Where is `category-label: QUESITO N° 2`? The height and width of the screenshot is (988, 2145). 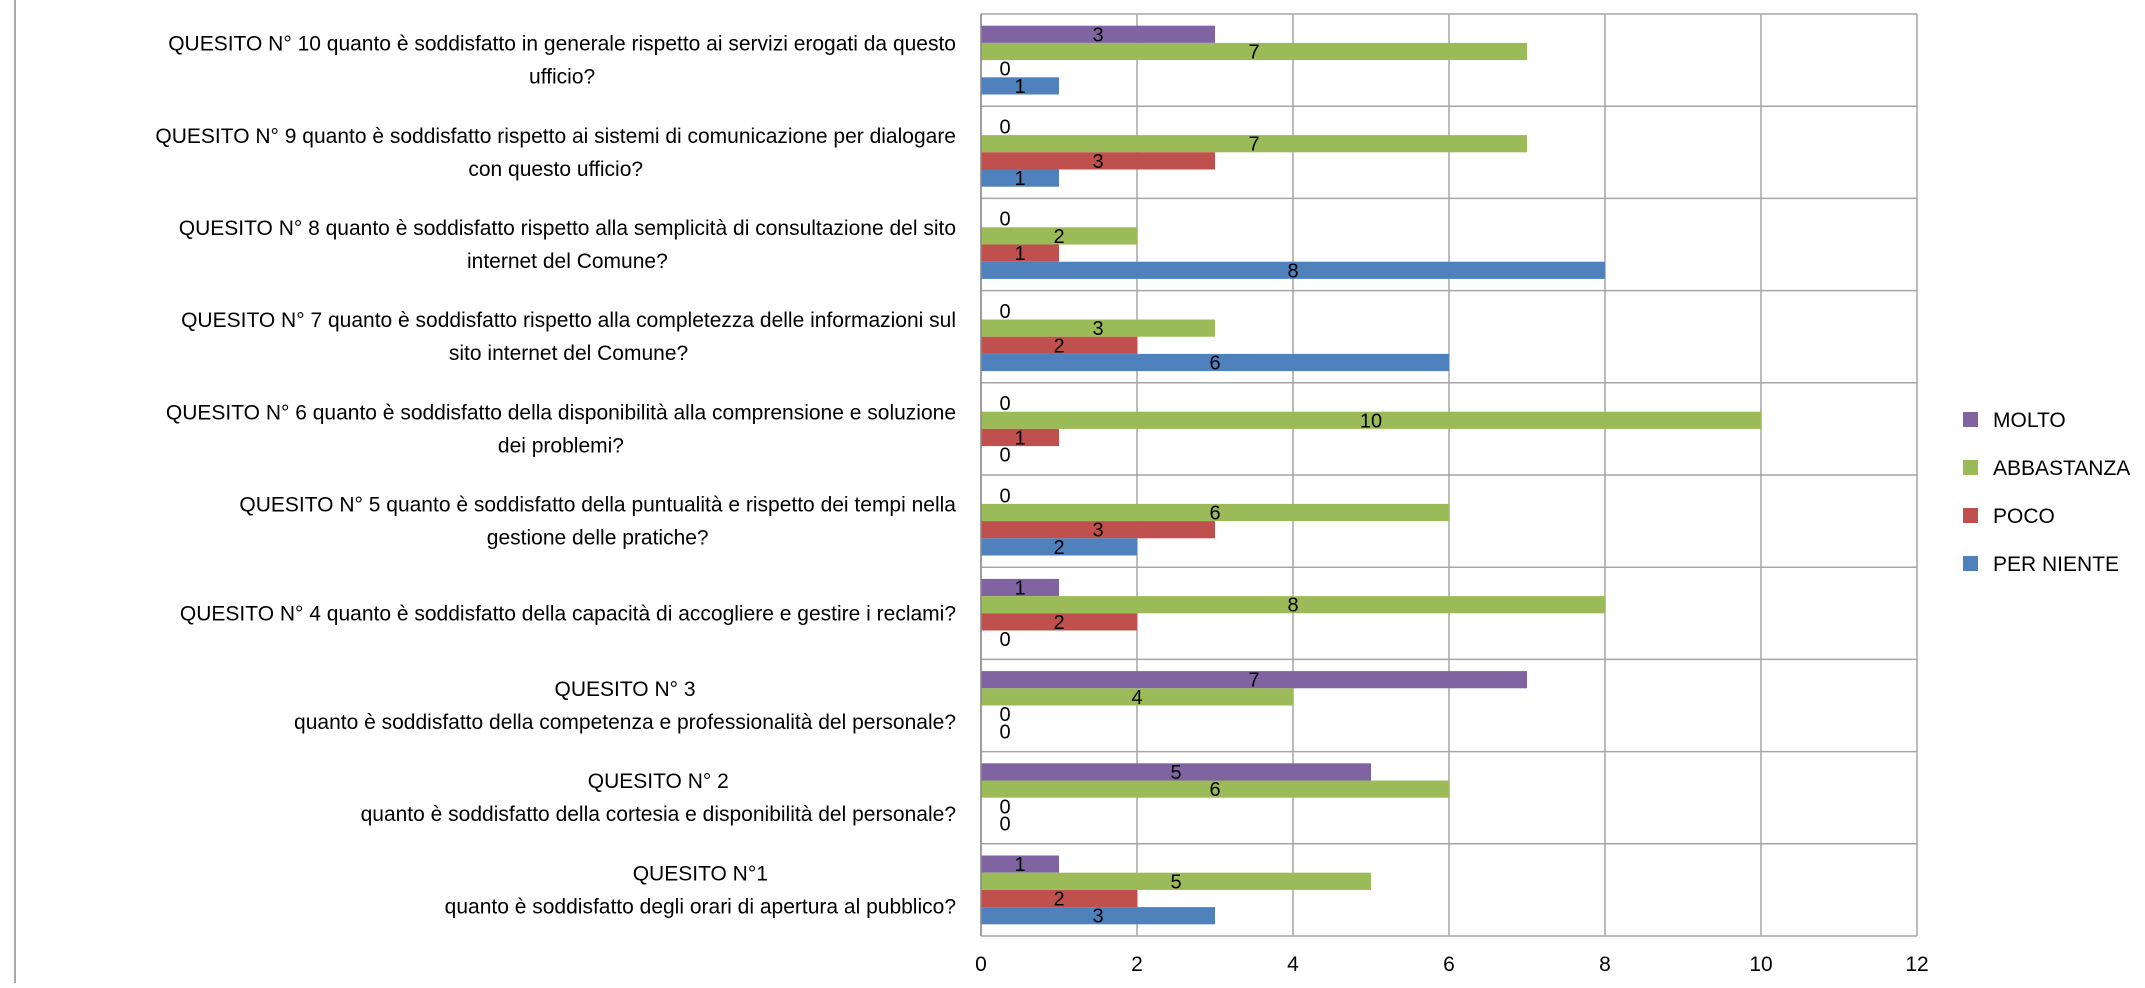 category-label: QUESITO N° 2 is located at coordinates (658, 781).